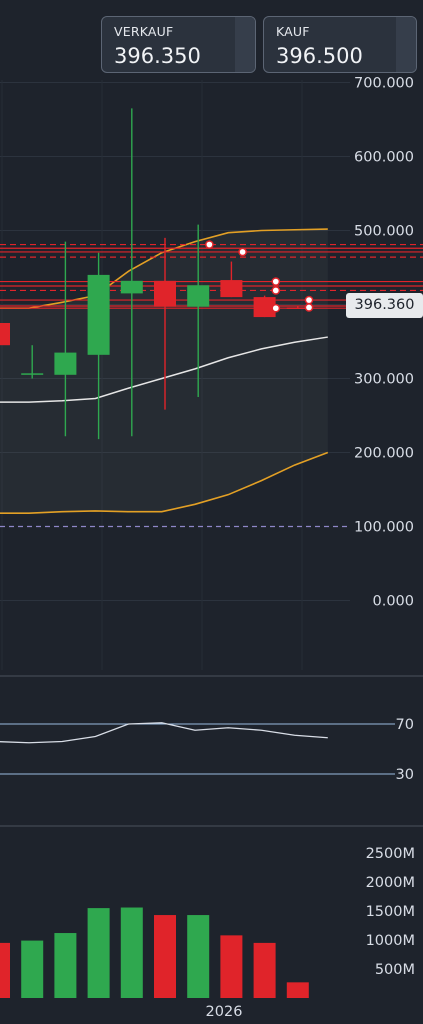  I want to click on price-axis-label: 0.000, so click(393, 602).